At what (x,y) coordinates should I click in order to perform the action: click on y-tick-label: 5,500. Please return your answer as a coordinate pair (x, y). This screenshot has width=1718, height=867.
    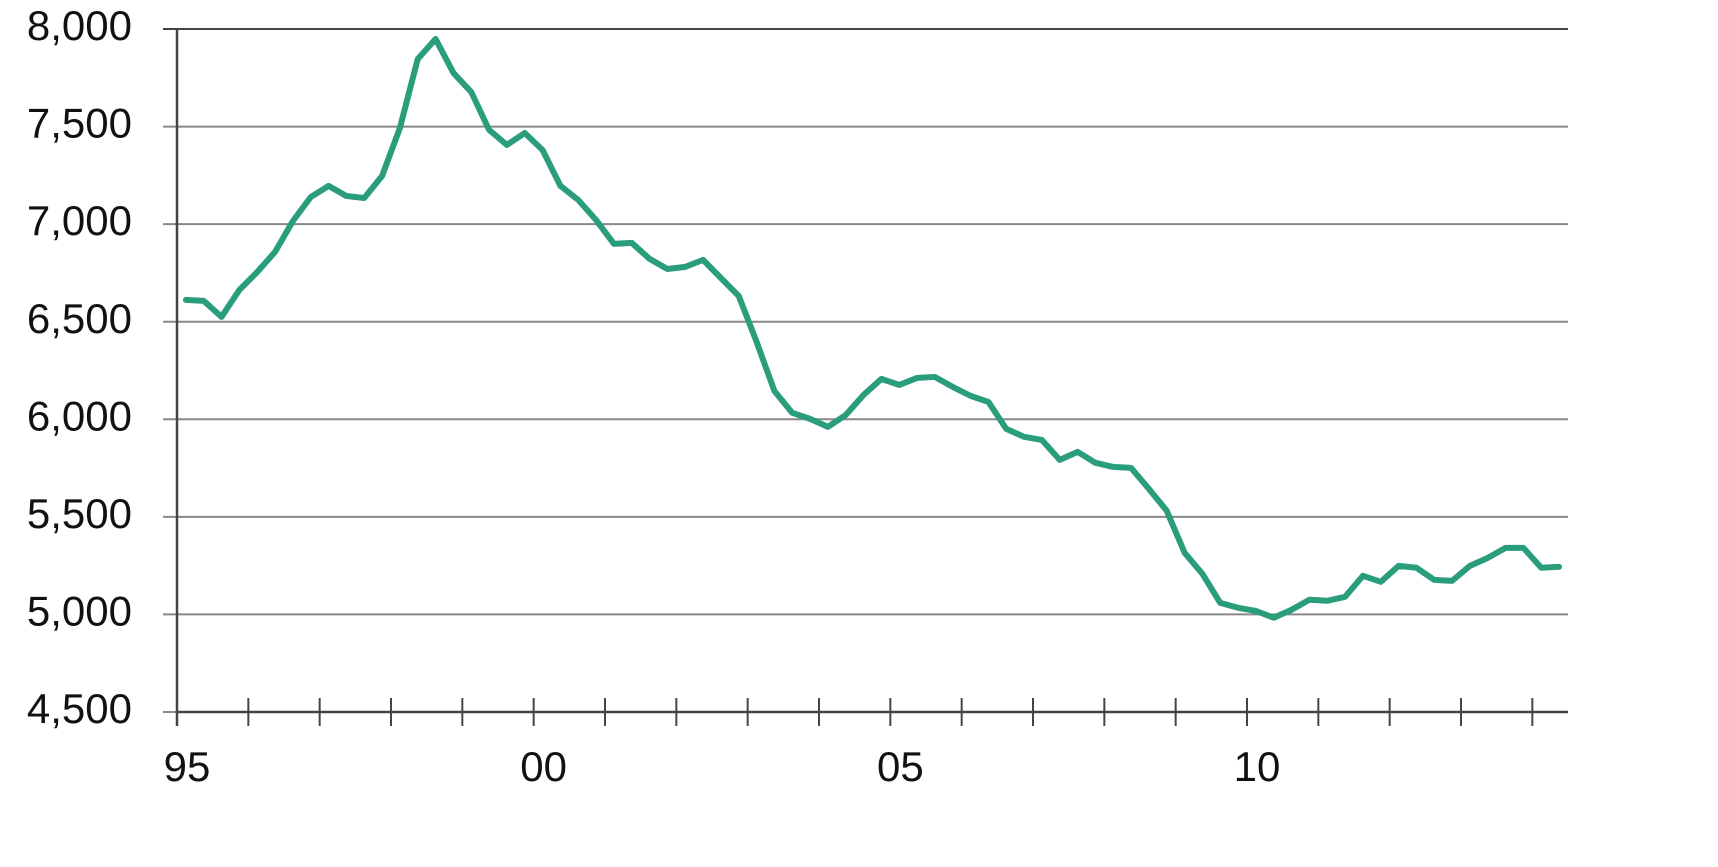
    Looking at the image, I should click on (79, 513).